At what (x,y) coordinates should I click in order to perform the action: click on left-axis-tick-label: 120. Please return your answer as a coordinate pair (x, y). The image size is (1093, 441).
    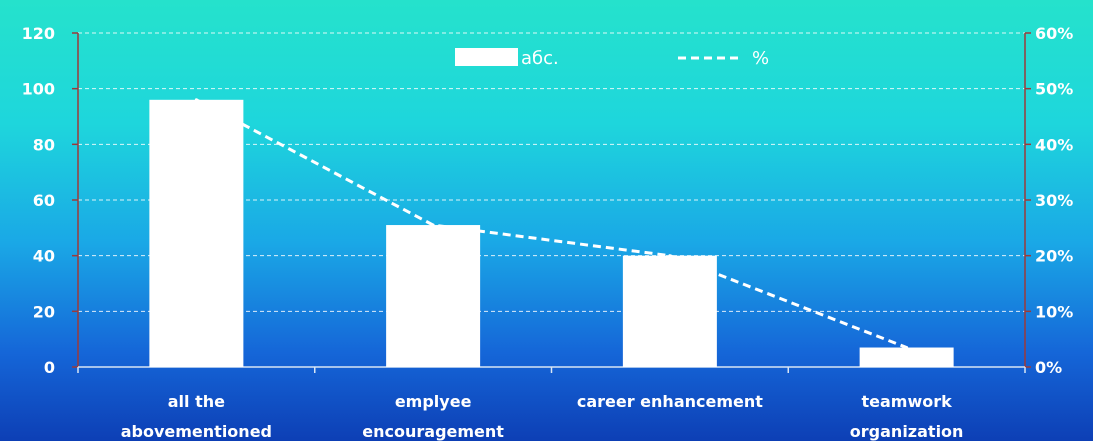
    Looking at the image, I should click on (38, 33).